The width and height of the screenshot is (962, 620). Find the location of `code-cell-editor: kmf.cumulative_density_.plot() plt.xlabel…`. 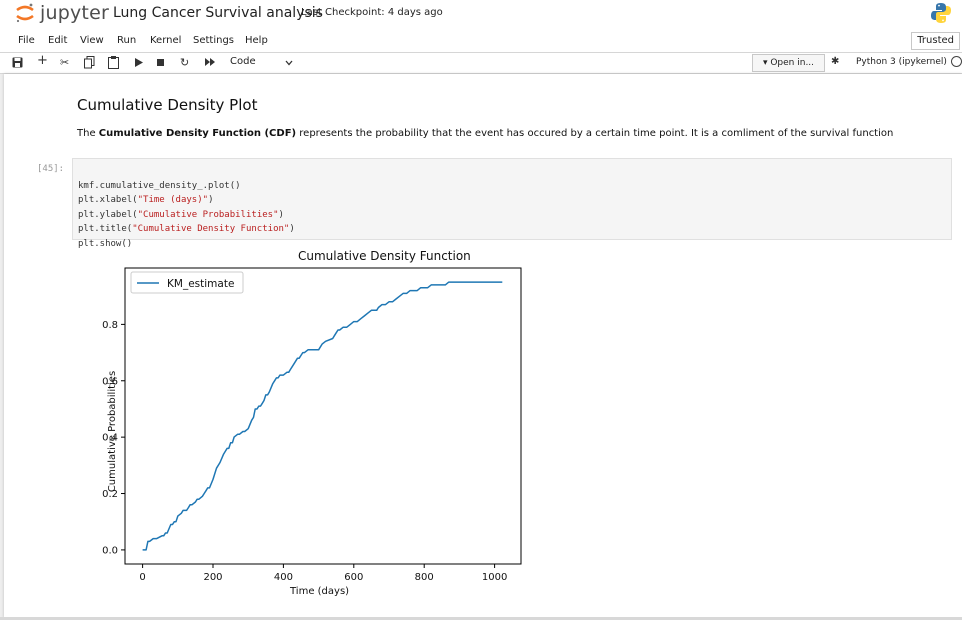

code-cell-editor: kmf.cumulative_density_.plot() plt.xlabel… is located at coordinates (512, 203).